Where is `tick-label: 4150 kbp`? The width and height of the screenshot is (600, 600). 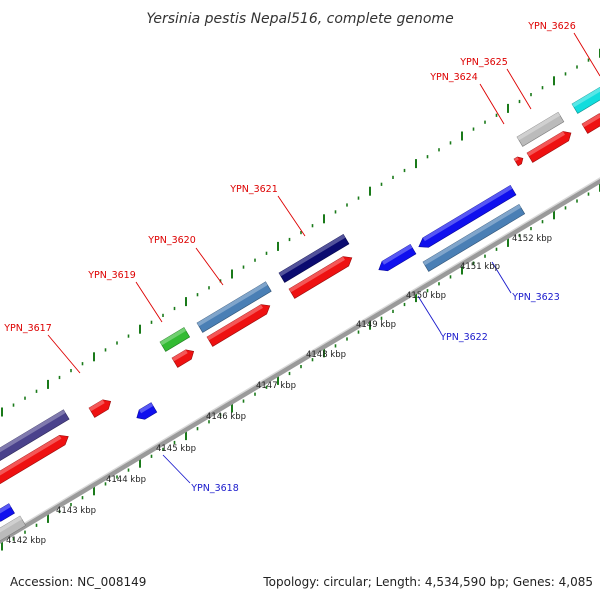
tick-label: 4150 kbp is located at coordinates (426, 296).